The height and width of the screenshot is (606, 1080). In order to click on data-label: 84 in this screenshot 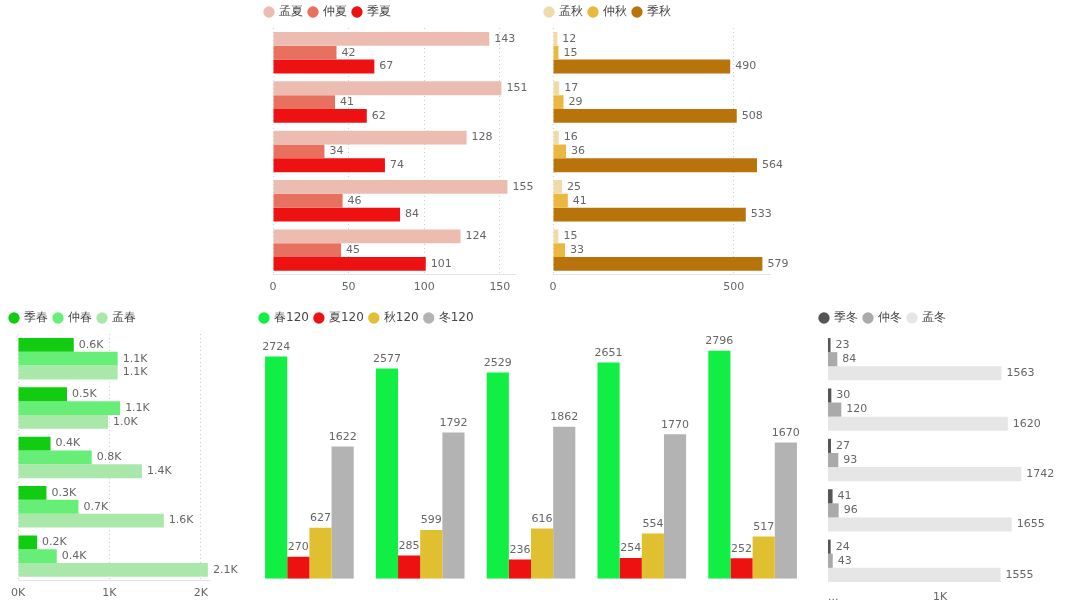, I will do `click(412, 214)`.